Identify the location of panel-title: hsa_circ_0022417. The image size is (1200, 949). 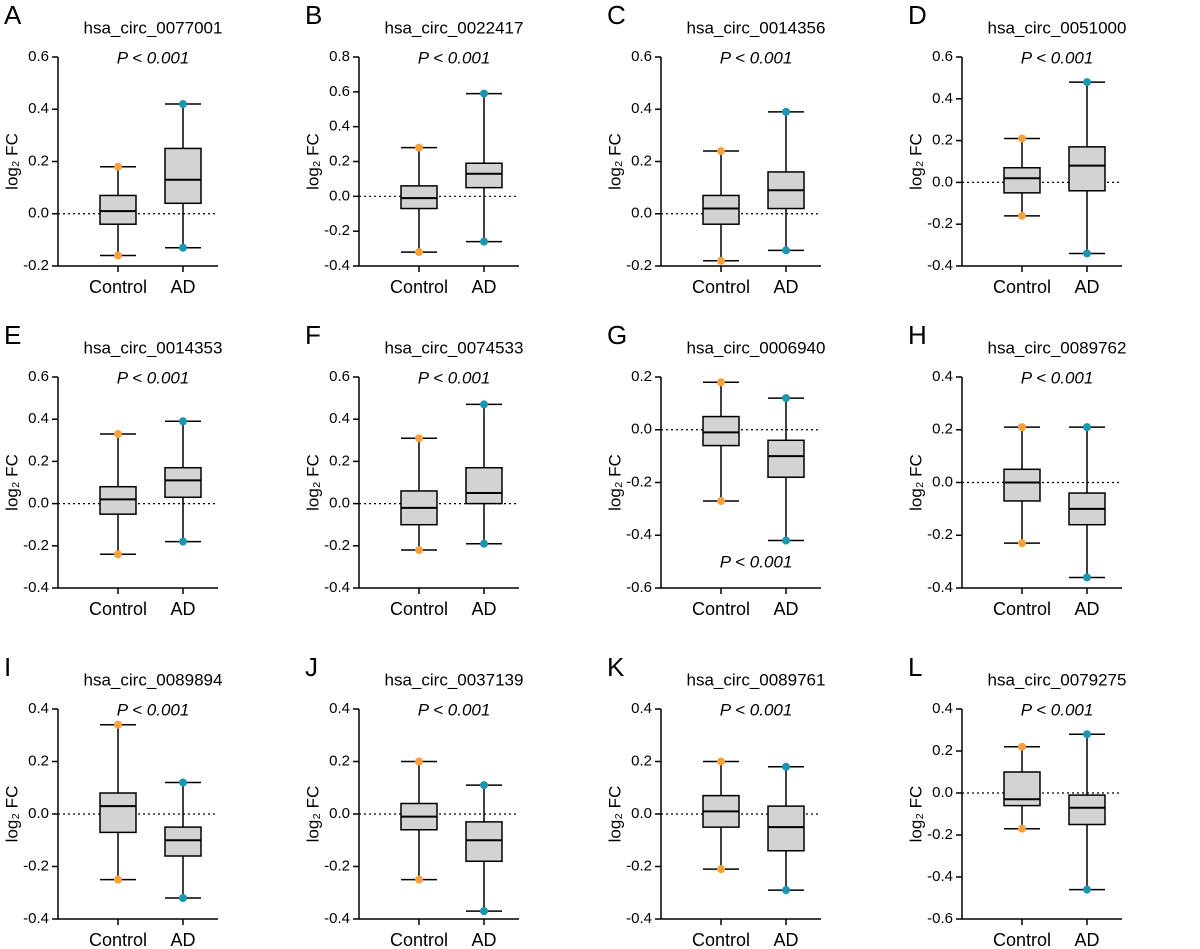
(454, 27).